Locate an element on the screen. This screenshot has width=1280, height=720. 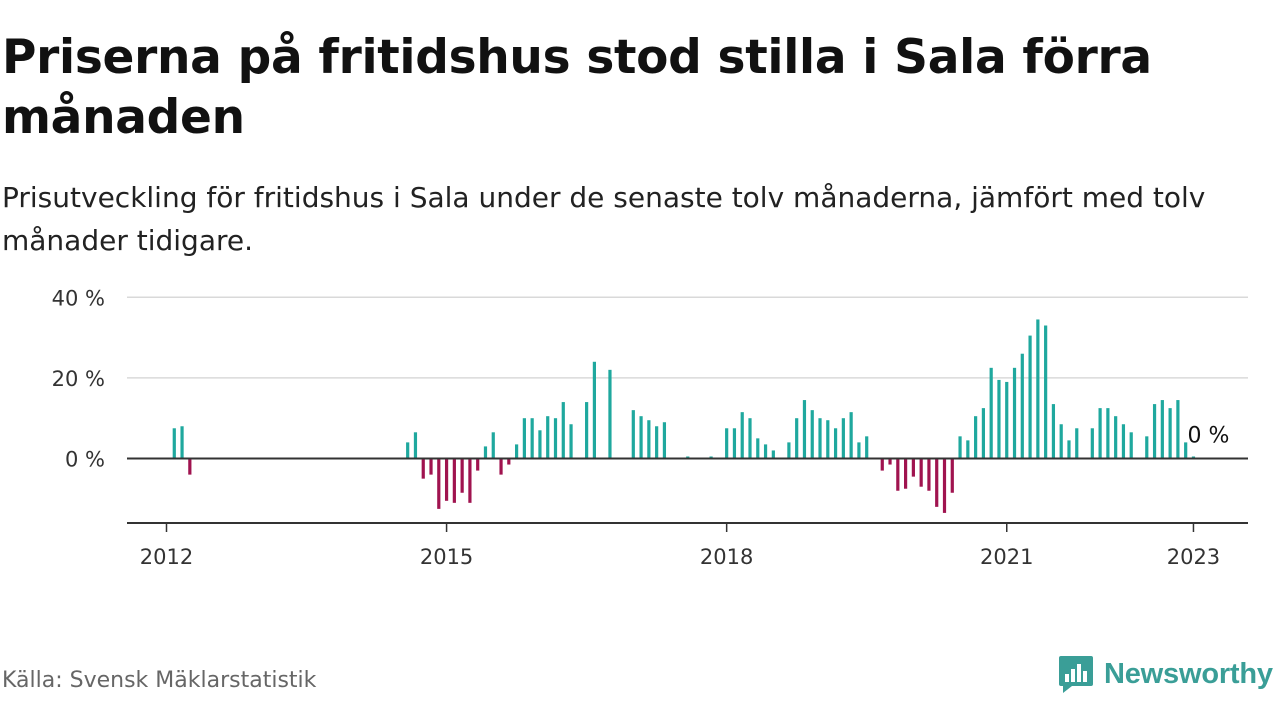
y-tick-label: 40 % is located at coordinates (78, 298).